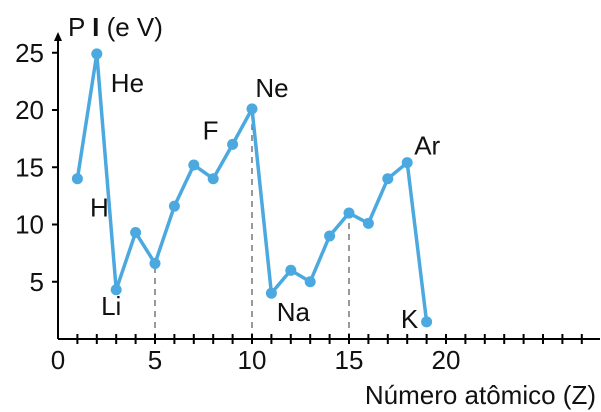  What do you see at coordinates (211, 130) in the screenshot?
I see `element-label-f: F` at bounding box center [211, 130].